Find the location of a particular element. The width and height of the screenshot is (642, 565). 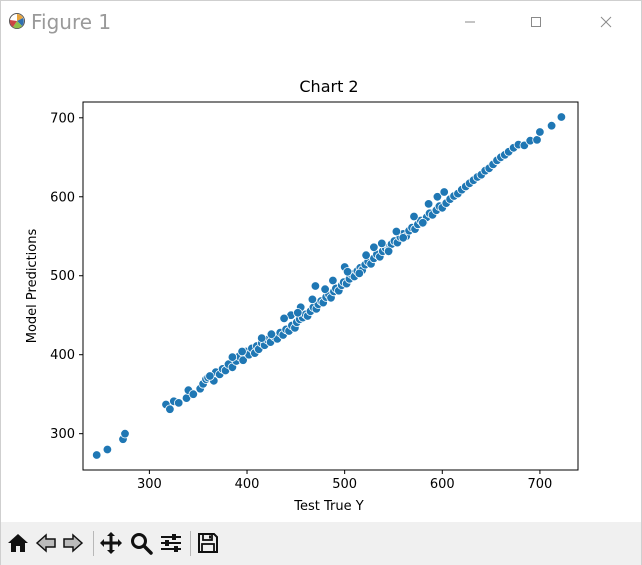

pan-icon is located at coordinates (111, 543).